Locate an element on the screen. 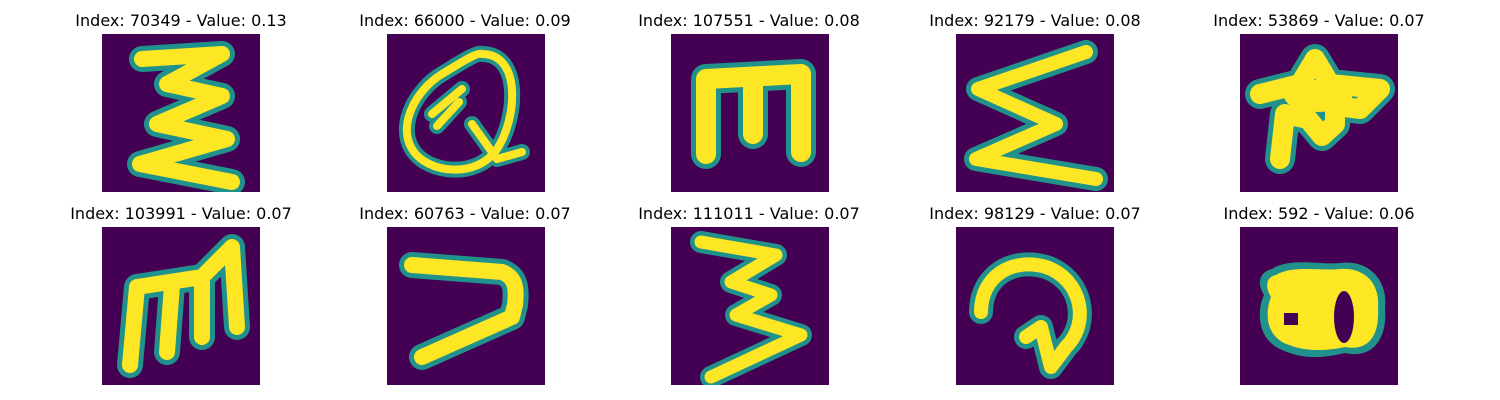  panel-title: Index: 111011 - Value: 0.07 is located at coordinates (749, 213).